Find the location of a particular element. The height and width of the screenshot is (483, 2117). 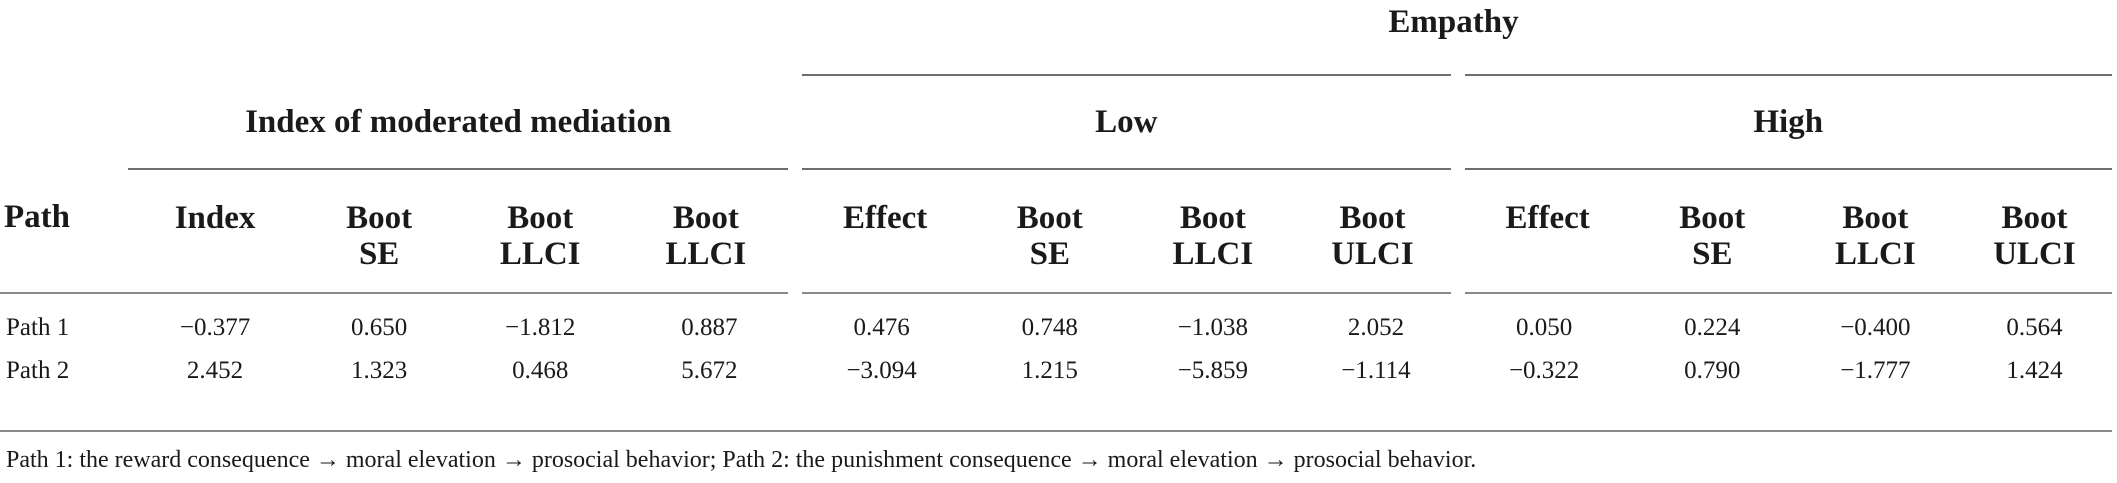

table-cell: 0.790 is located at coordinates (1712, 370).